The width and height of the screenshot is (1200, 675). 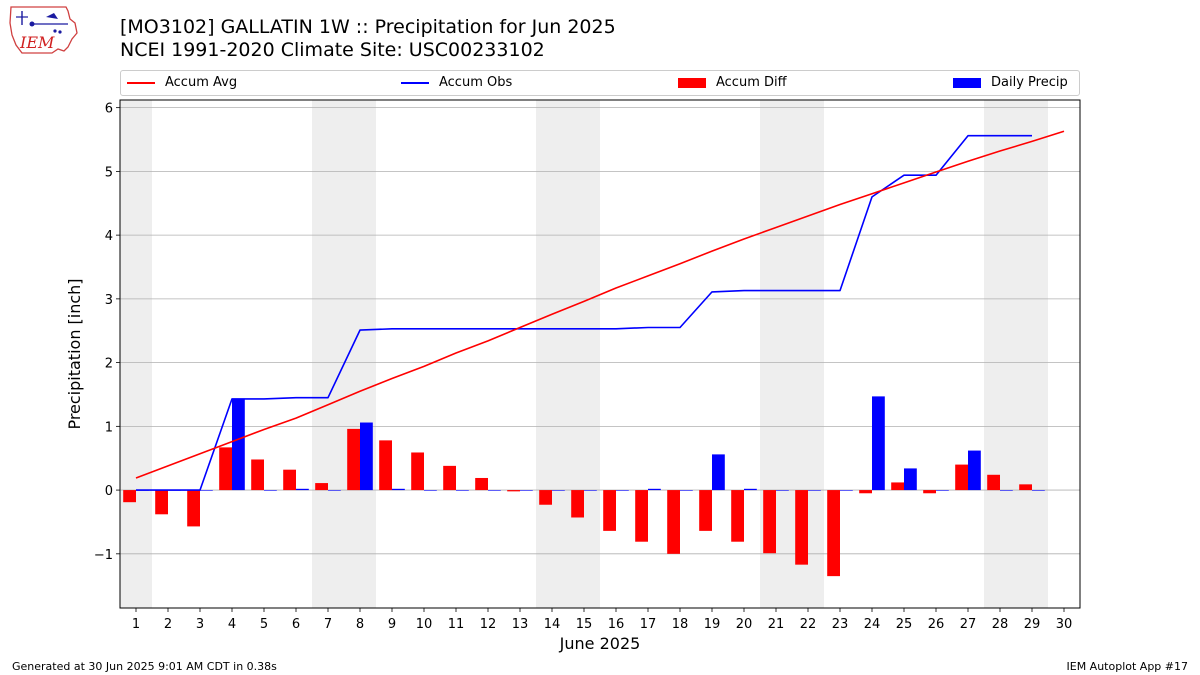 I want to click on iem-logo: IEM, so click(x=44, y=34).